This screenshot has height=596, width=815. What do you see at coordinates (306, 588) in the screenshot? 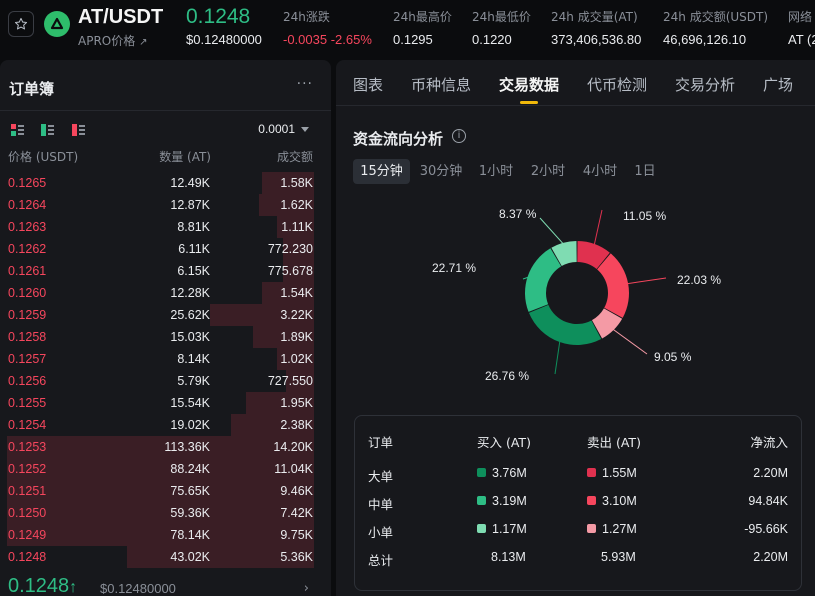
I see `chevron-right-icon: ›` at bounding box center [306, 588].